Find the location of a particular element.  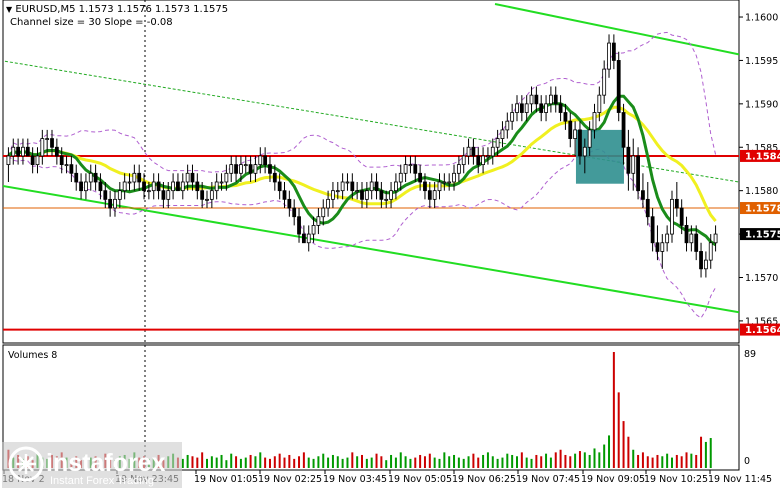

price-label: 1.1590 is located at coordinates (761, 104).